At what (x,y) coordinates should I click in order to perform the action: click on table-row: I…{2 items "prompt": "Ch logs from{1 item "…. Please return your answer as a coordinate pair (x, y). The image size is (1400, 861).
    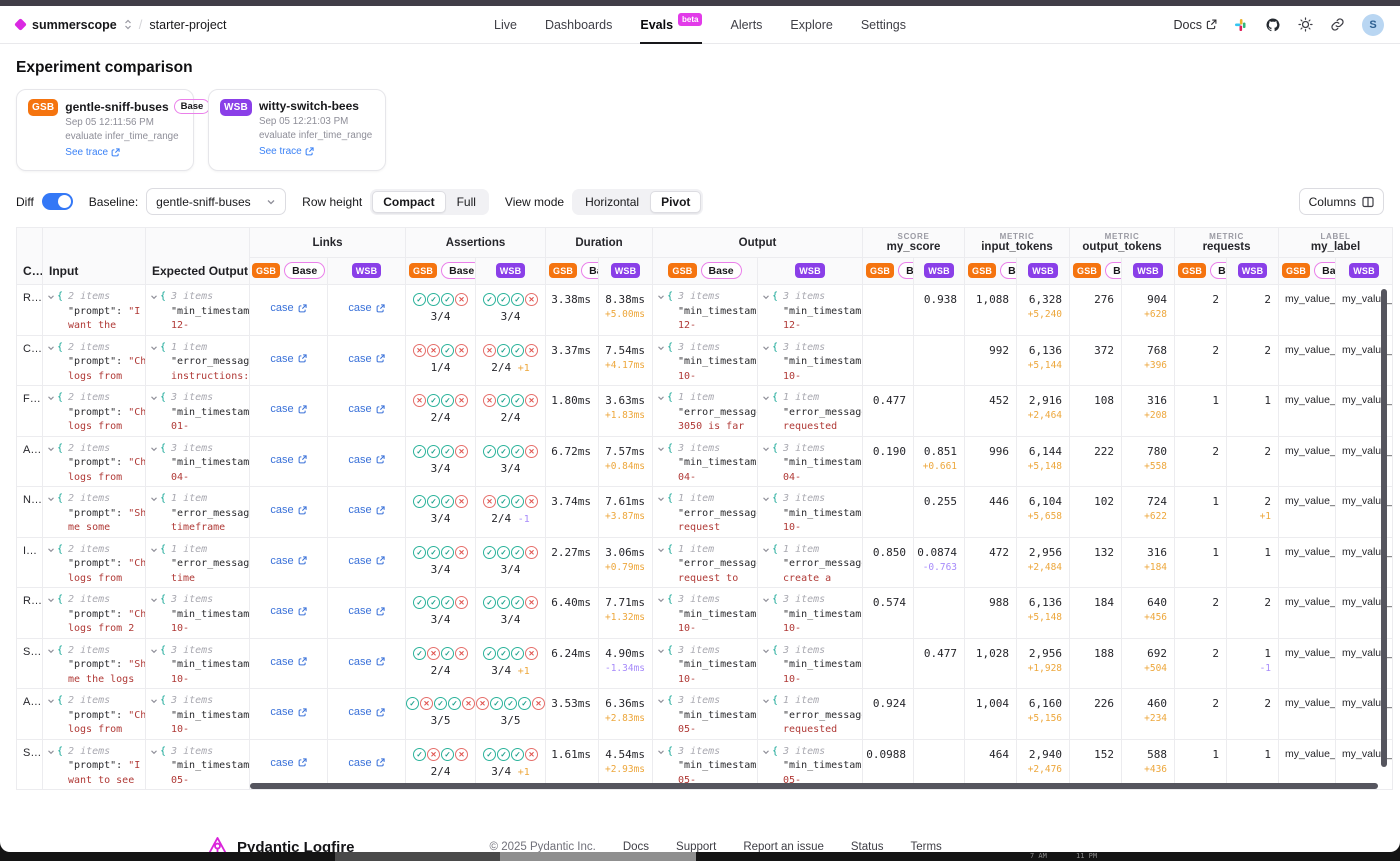
    Looking at the image, I should click on (705, 562).